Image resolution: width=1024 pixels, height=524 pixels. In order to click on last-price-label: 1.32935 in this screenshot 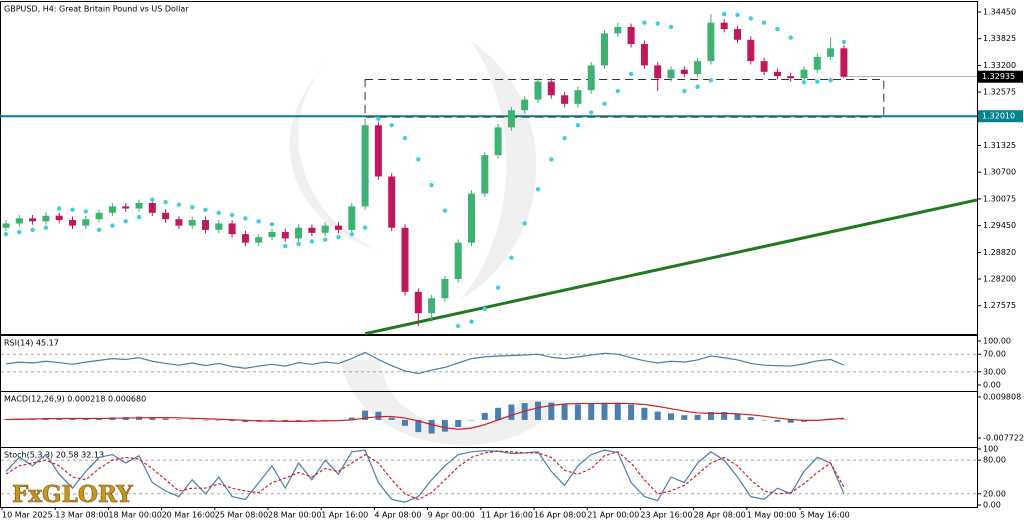, I will do `click(998, 76)`.